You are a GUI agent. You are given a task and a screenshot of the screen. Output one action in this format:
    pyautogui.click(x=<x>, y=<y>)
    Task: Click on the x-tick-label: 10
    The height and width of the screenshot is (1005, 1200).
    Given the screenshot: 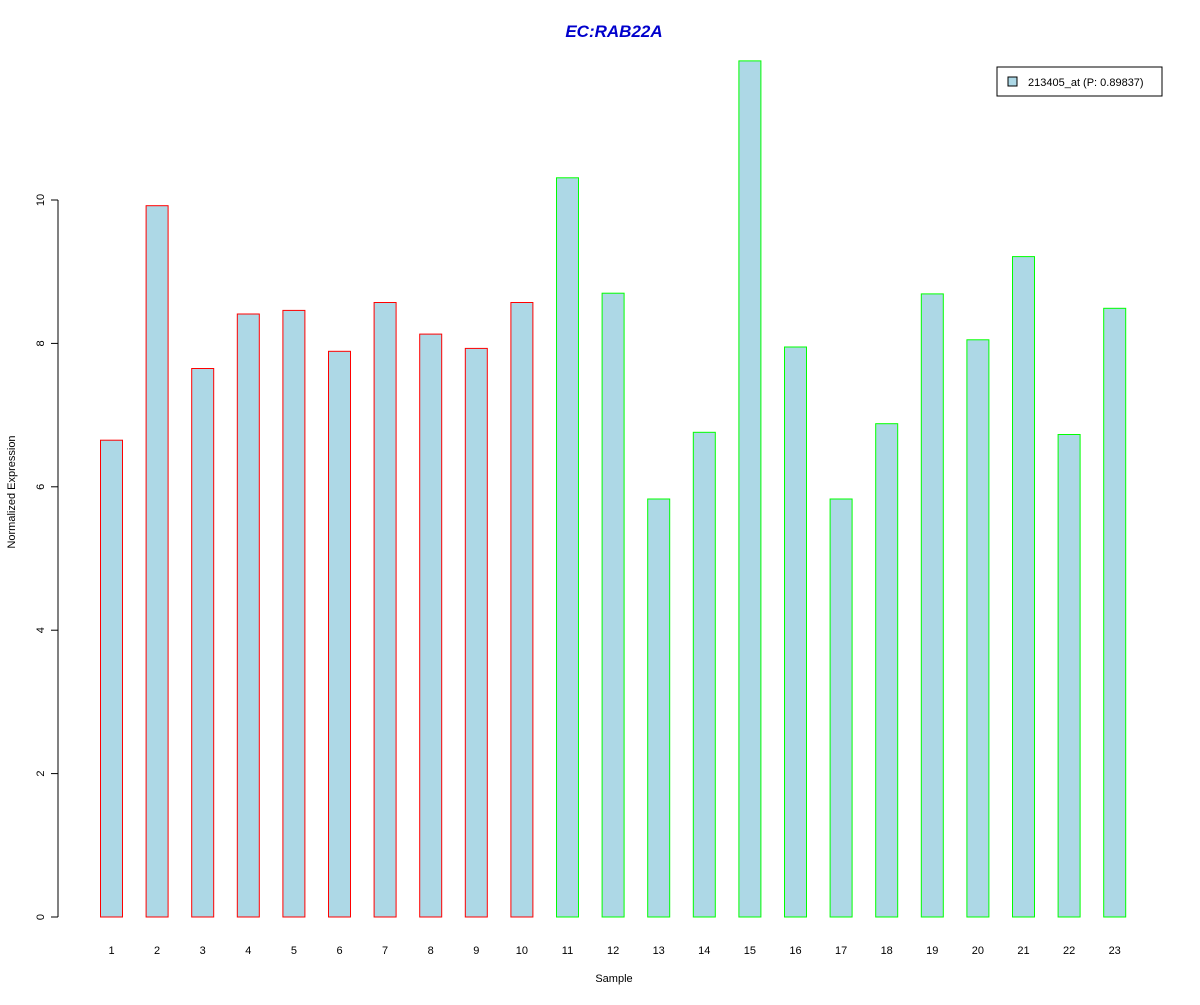 What is the action you would take?
    pyautogui.click(x=522, y=951)
    